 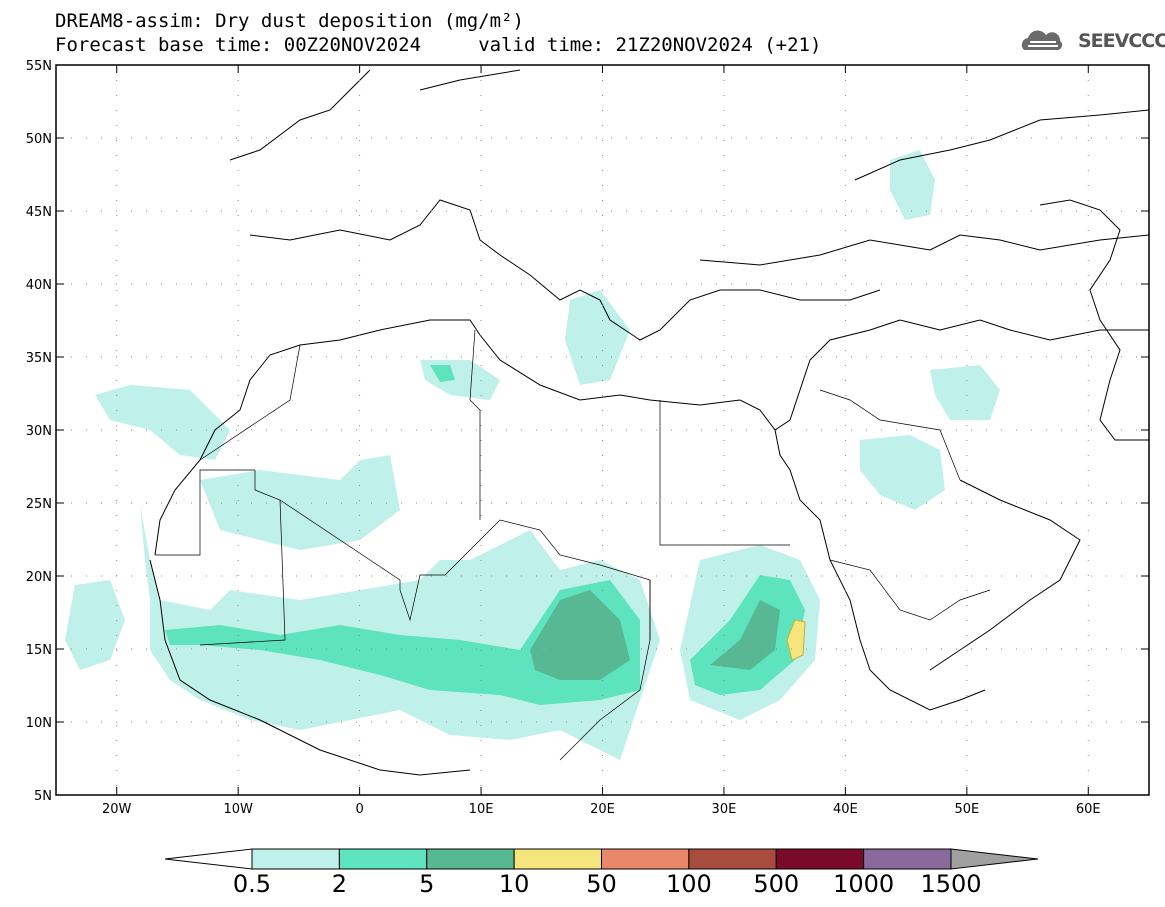 What do you see at coordinates (863, 884) in the screenshot?
I see `colorbar-label: 1000` at bounding box center [863, 884].